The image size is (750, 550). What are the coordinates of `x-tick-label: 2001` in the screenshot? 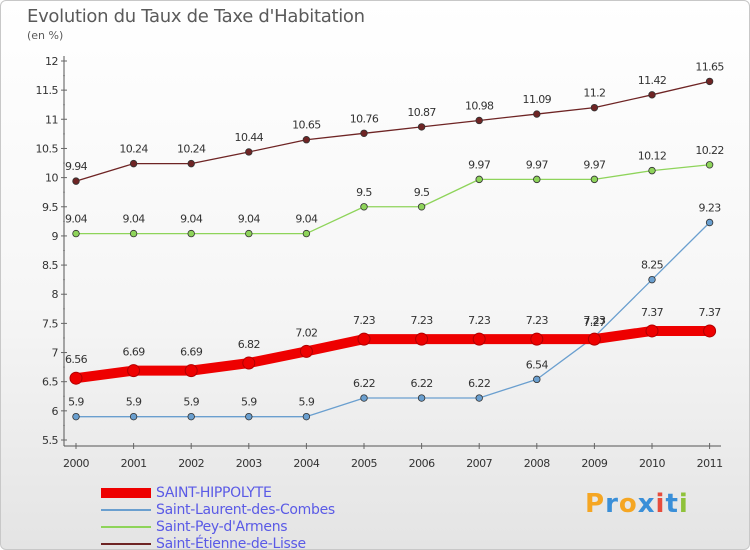 It's located at (134, 463).